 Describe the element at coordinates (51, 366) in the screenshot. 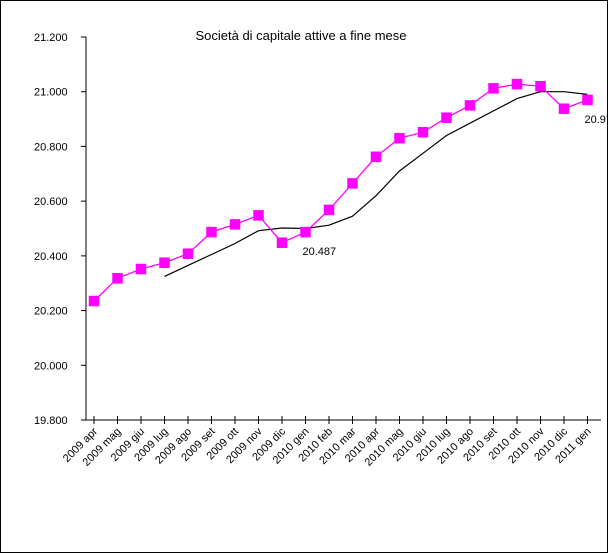

I see `y-tick-label-1: 20.000` at that location.